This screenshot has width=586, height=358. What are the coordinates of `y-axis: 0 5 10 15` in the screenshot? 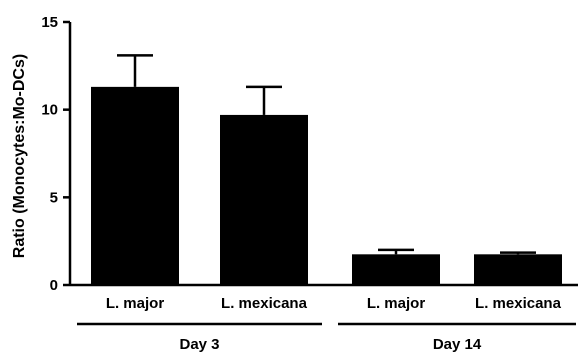 It's located at (56, 154).